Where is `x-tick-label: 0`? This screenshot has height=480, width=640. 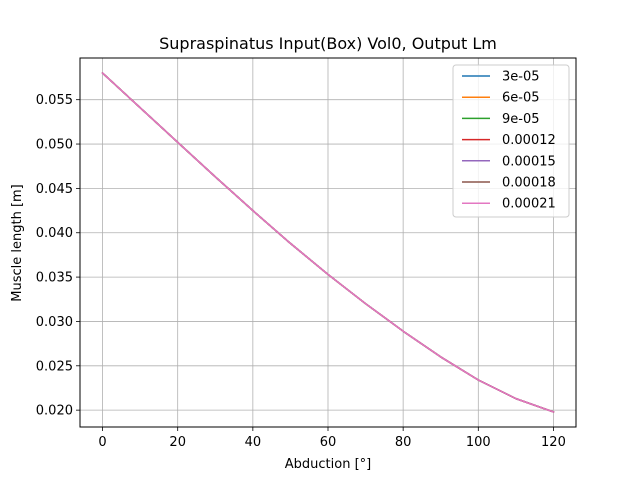
x-tick-label: 0 is located at coordinates (102, 442).